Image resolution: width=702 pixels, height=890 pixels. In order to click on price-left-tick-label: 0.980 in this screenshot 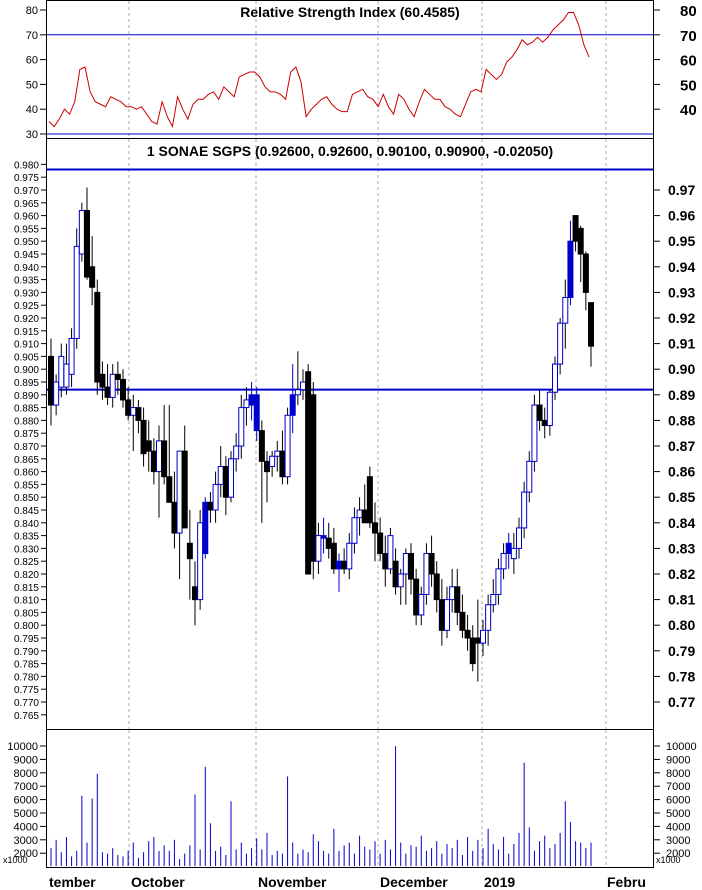, I will do `click(26, 165)`.